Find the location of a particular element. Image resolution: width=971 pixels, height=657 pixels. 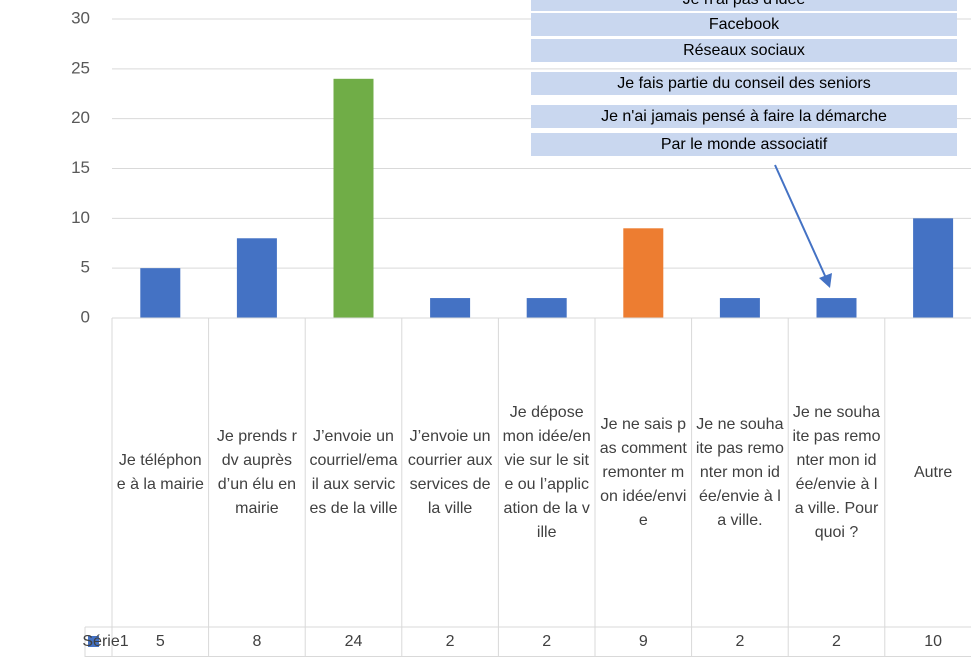

table-value: 5 is located at coordinates (160, 641).